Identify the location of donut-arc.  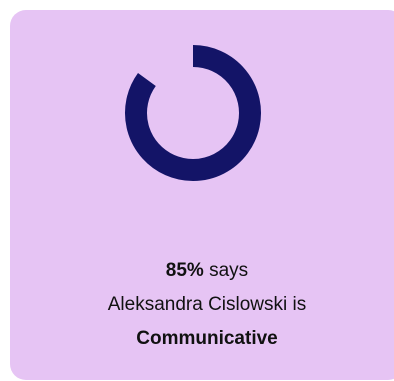
(193, 113).